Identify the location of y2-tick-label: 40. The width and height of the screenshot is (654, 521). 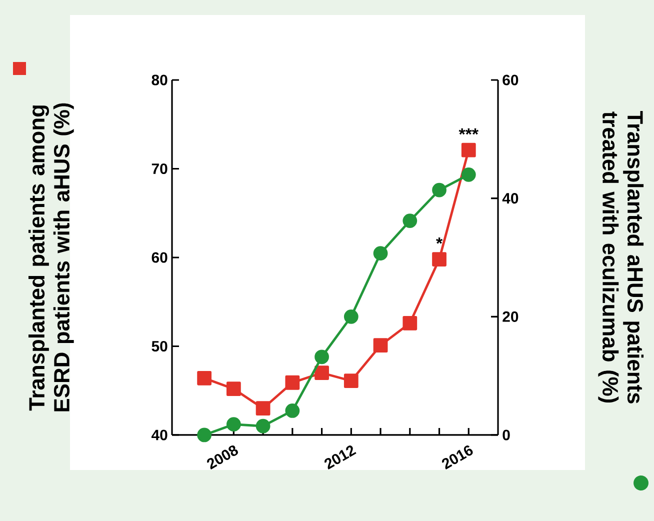
(510, 198).